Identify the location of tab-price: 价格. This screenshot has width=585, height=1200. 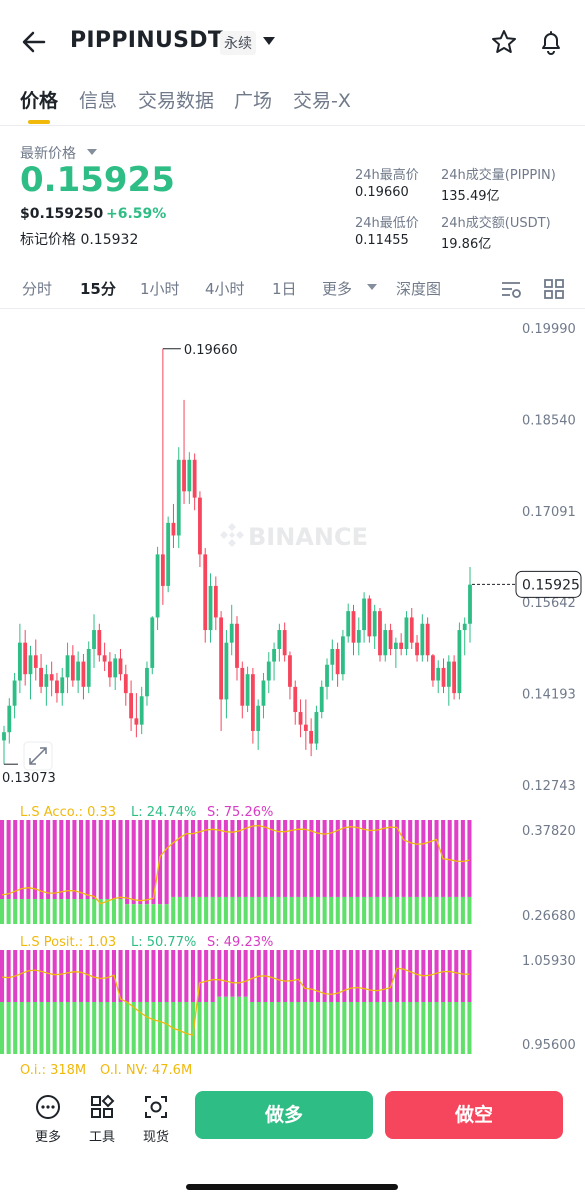
(39, 101).